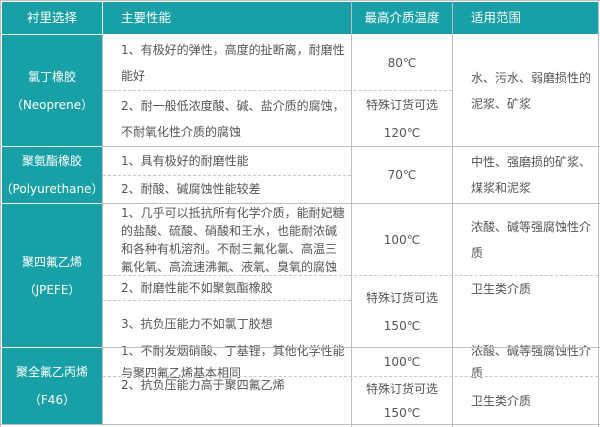 The width and height of the screenshot is (600, 427). What do you see at coordinates (229, 266) in the screenshot?
I see `property-line: 氟化氧、高流速沸氟、液氧、臭氧的腐蚀` at bounding box center [229, 266].